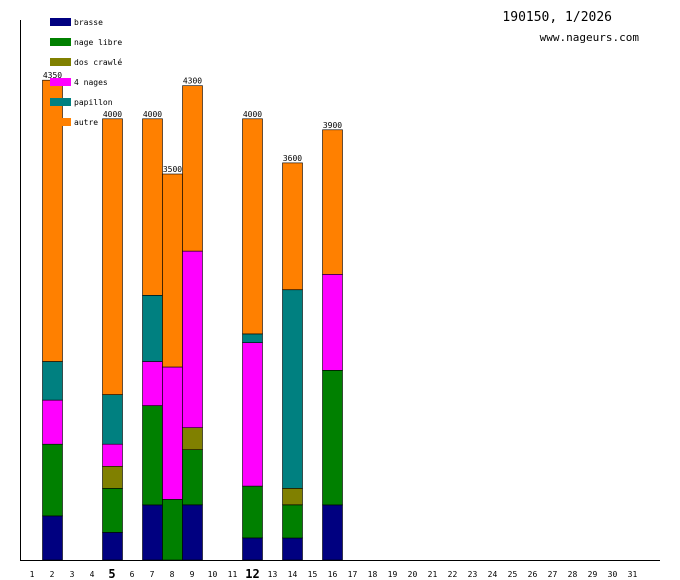 The width and height of the screenshot is (680, 580). I want to click on x-tick-label: 13, so click(273, 574).